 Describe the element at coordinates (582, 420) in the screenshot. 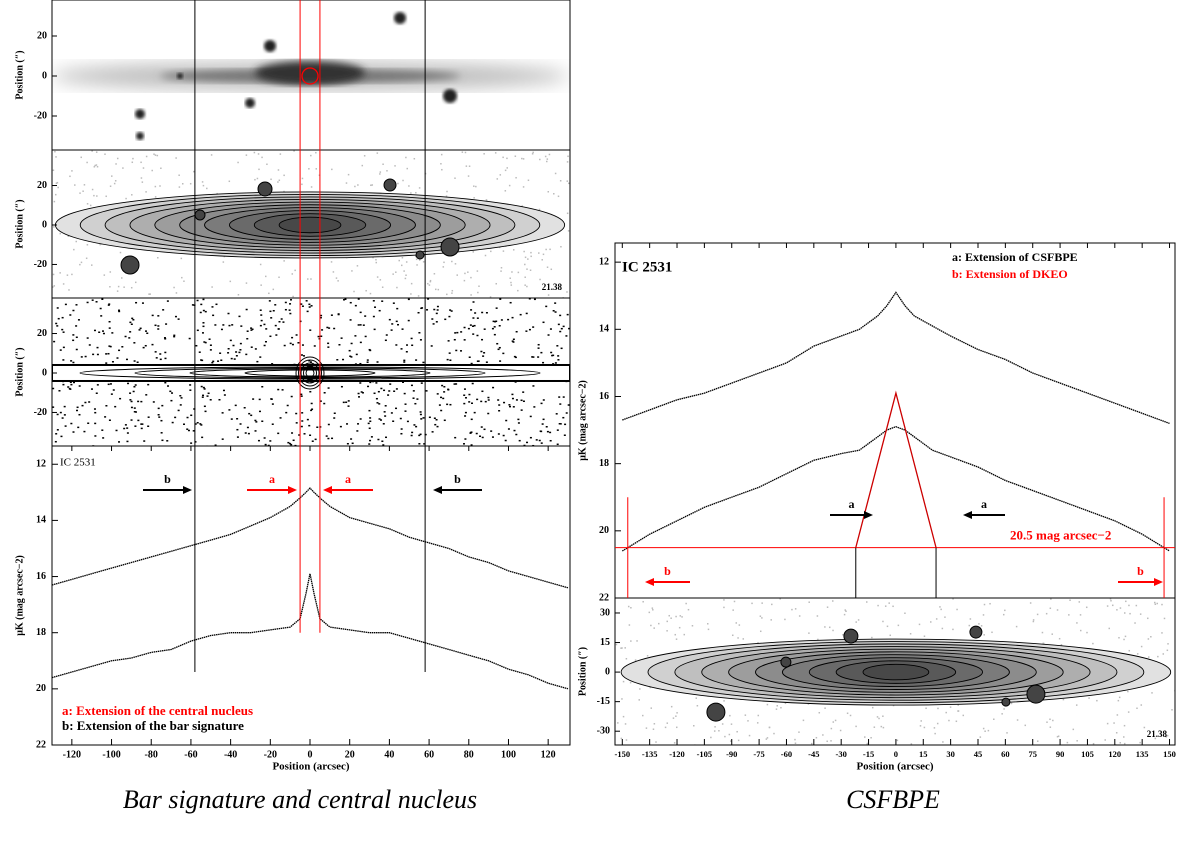

I see `y-axis-label: μK (mag arcsec−2)` at that location.